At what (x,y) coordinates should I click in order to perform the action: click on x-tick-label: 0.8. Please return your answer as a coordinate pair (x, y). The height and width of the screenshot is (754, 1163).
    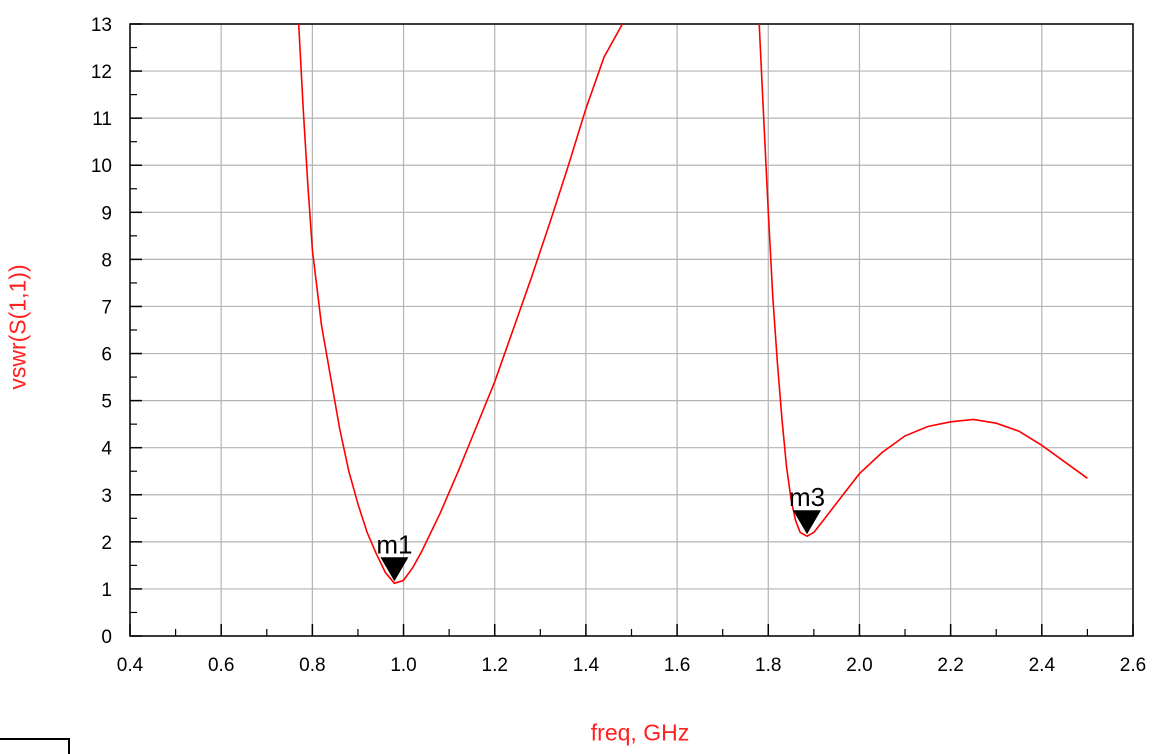
    Looking at the image, I should click on (312, 665).